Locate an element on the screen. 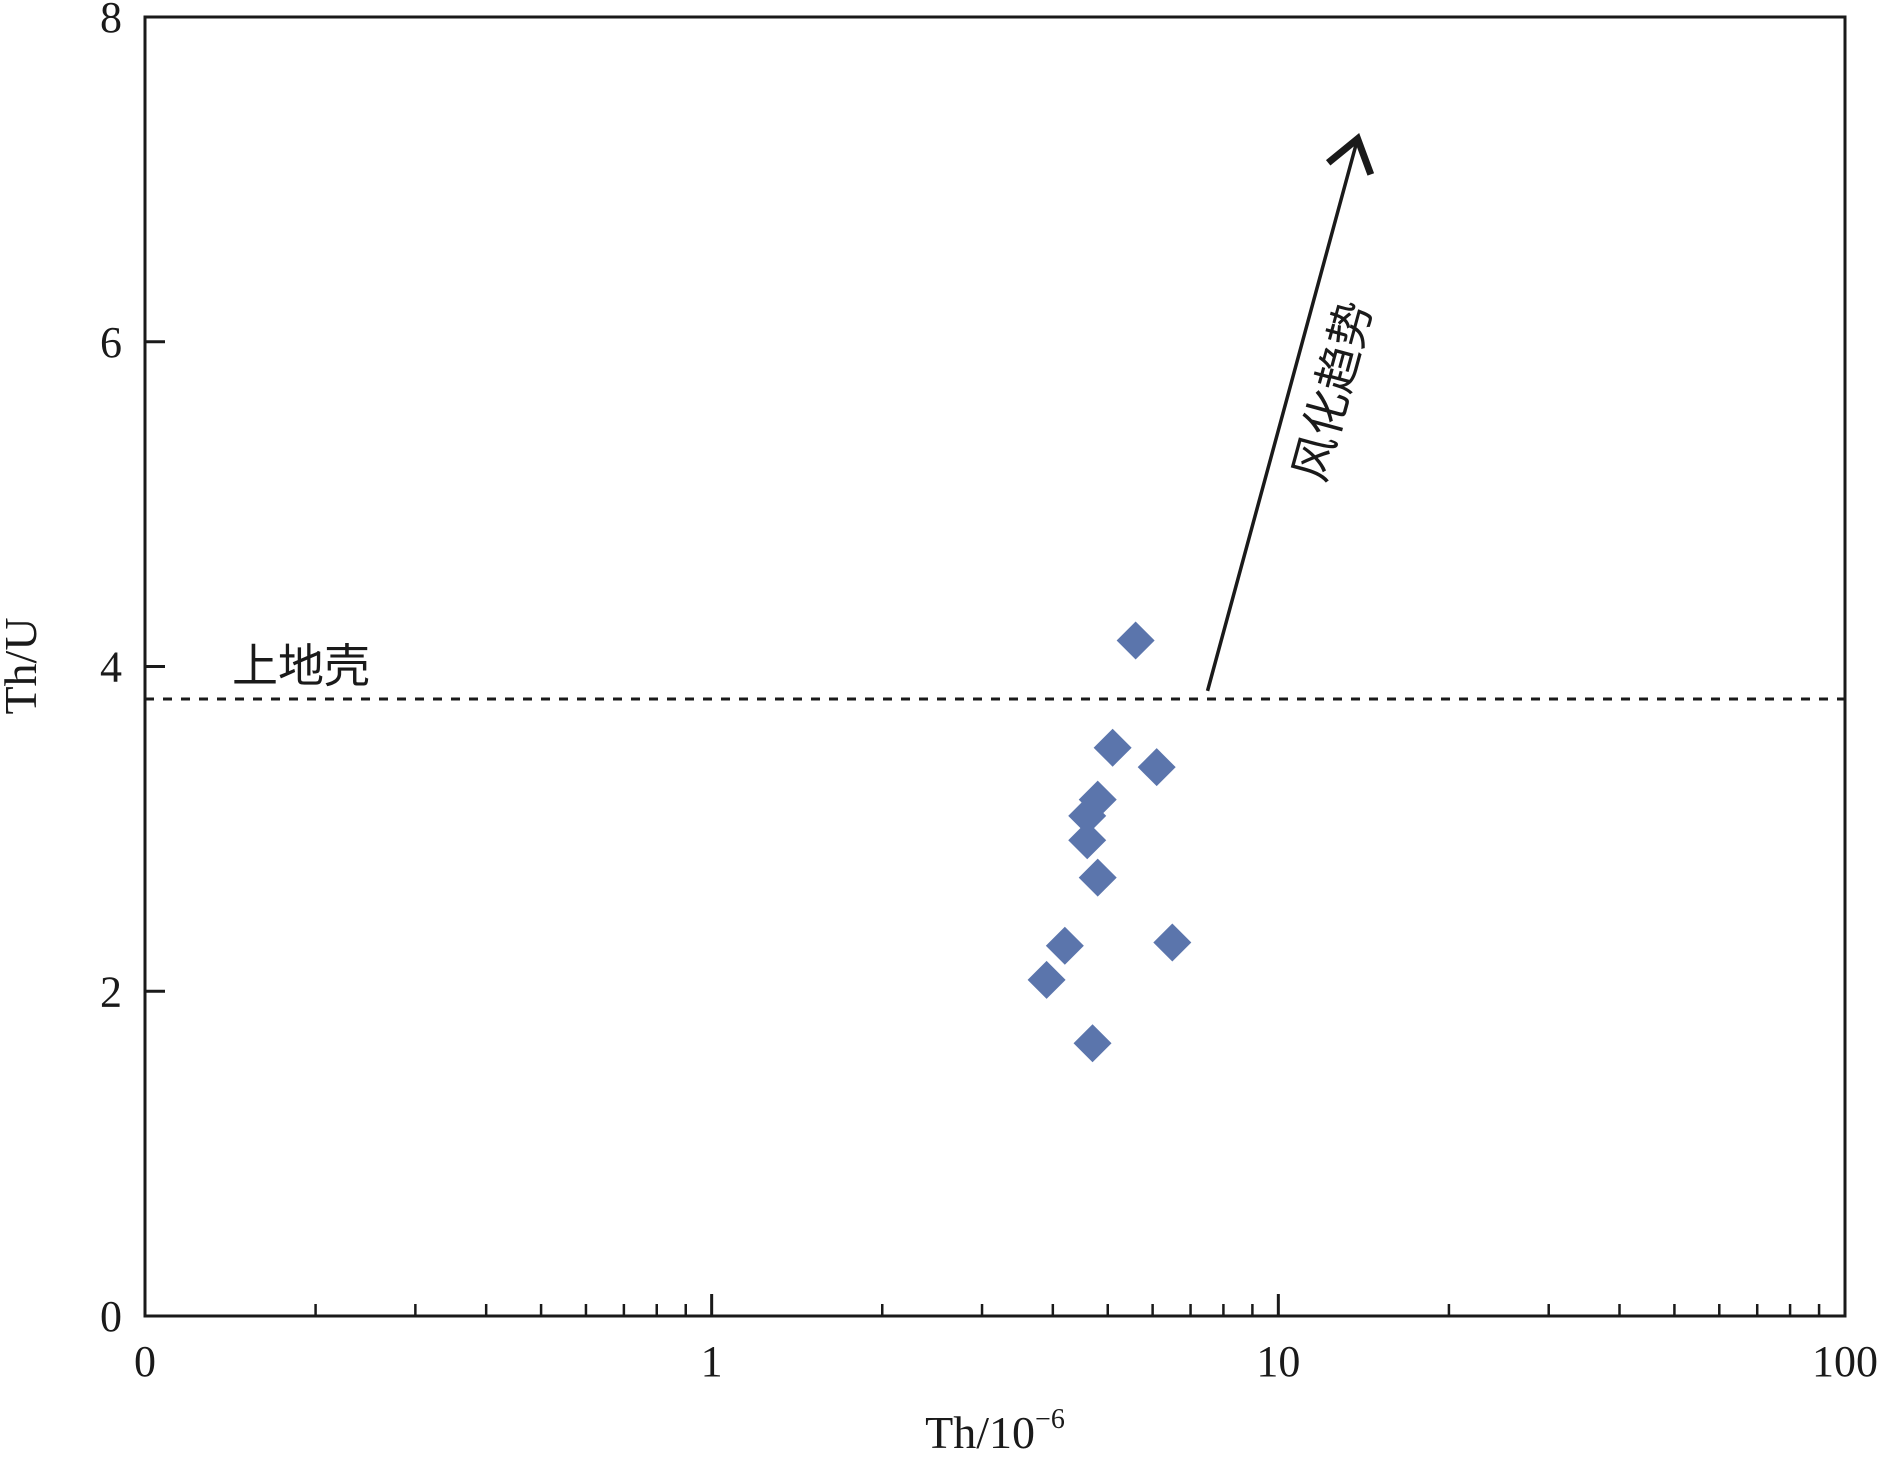  y-axis-title: Th/U is located at coordinates (23, 665).